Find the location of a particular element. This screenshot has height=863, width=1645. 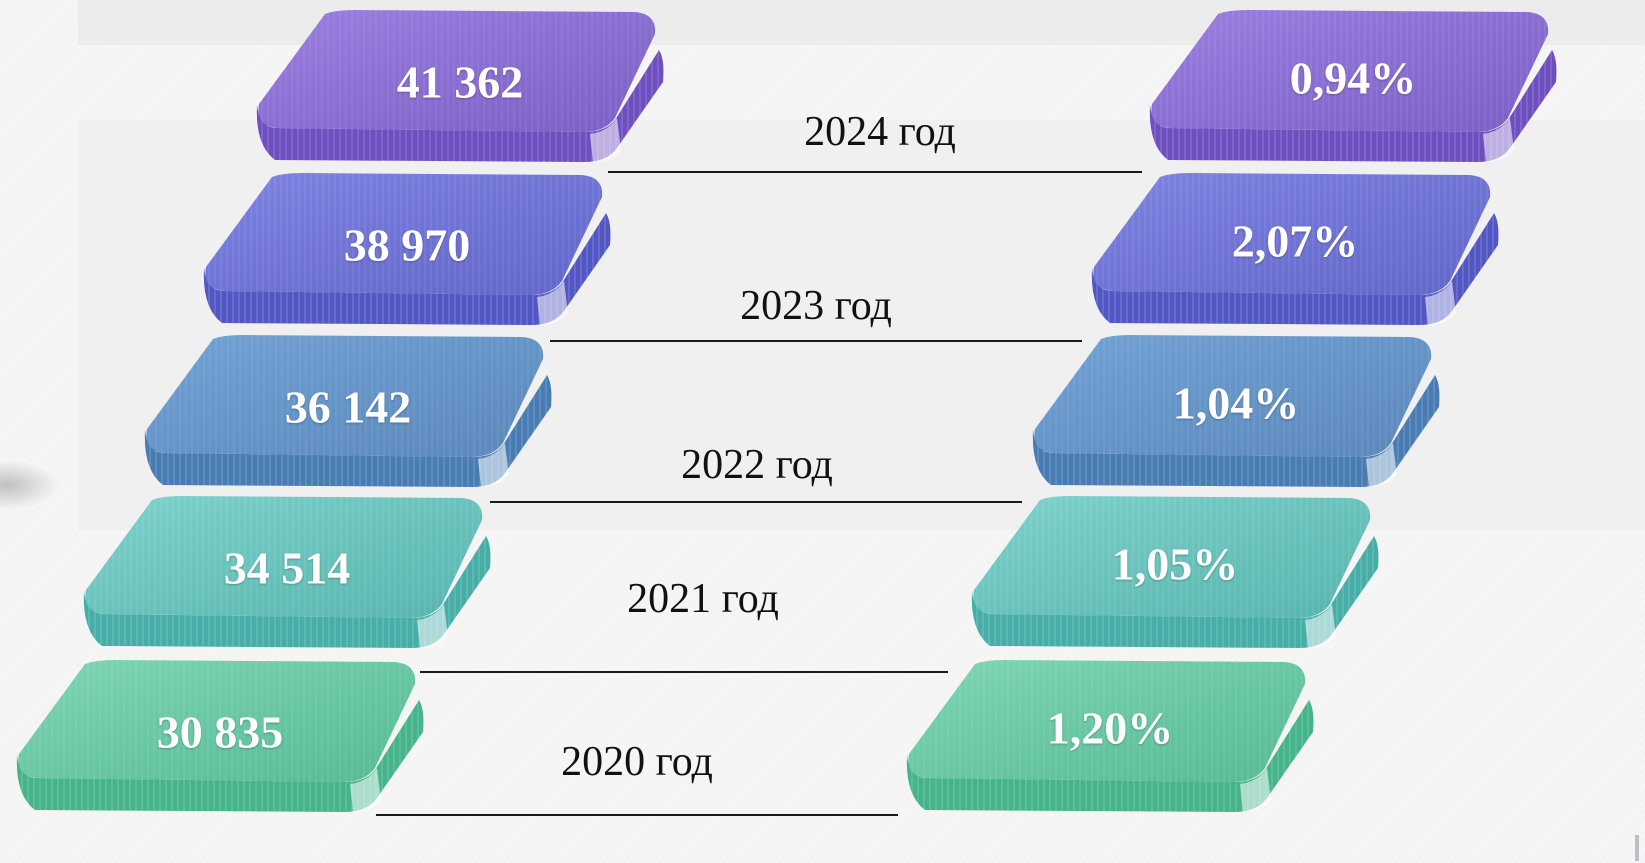

corner-mark is located at coordinates (1637, 848).